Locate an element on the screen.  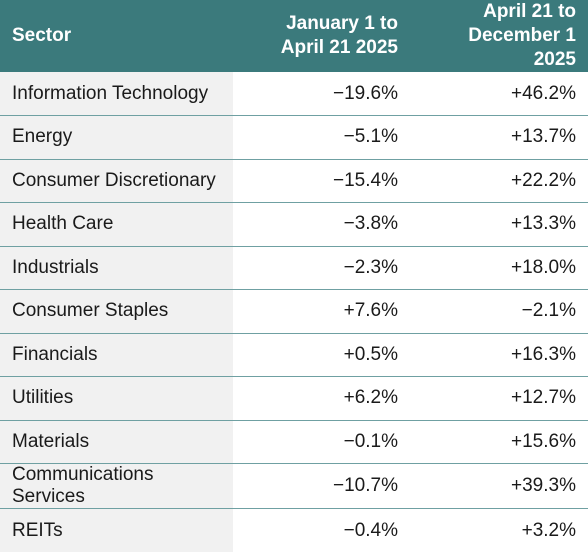
sector-cell: Financials is located at coordinates (116, 355).